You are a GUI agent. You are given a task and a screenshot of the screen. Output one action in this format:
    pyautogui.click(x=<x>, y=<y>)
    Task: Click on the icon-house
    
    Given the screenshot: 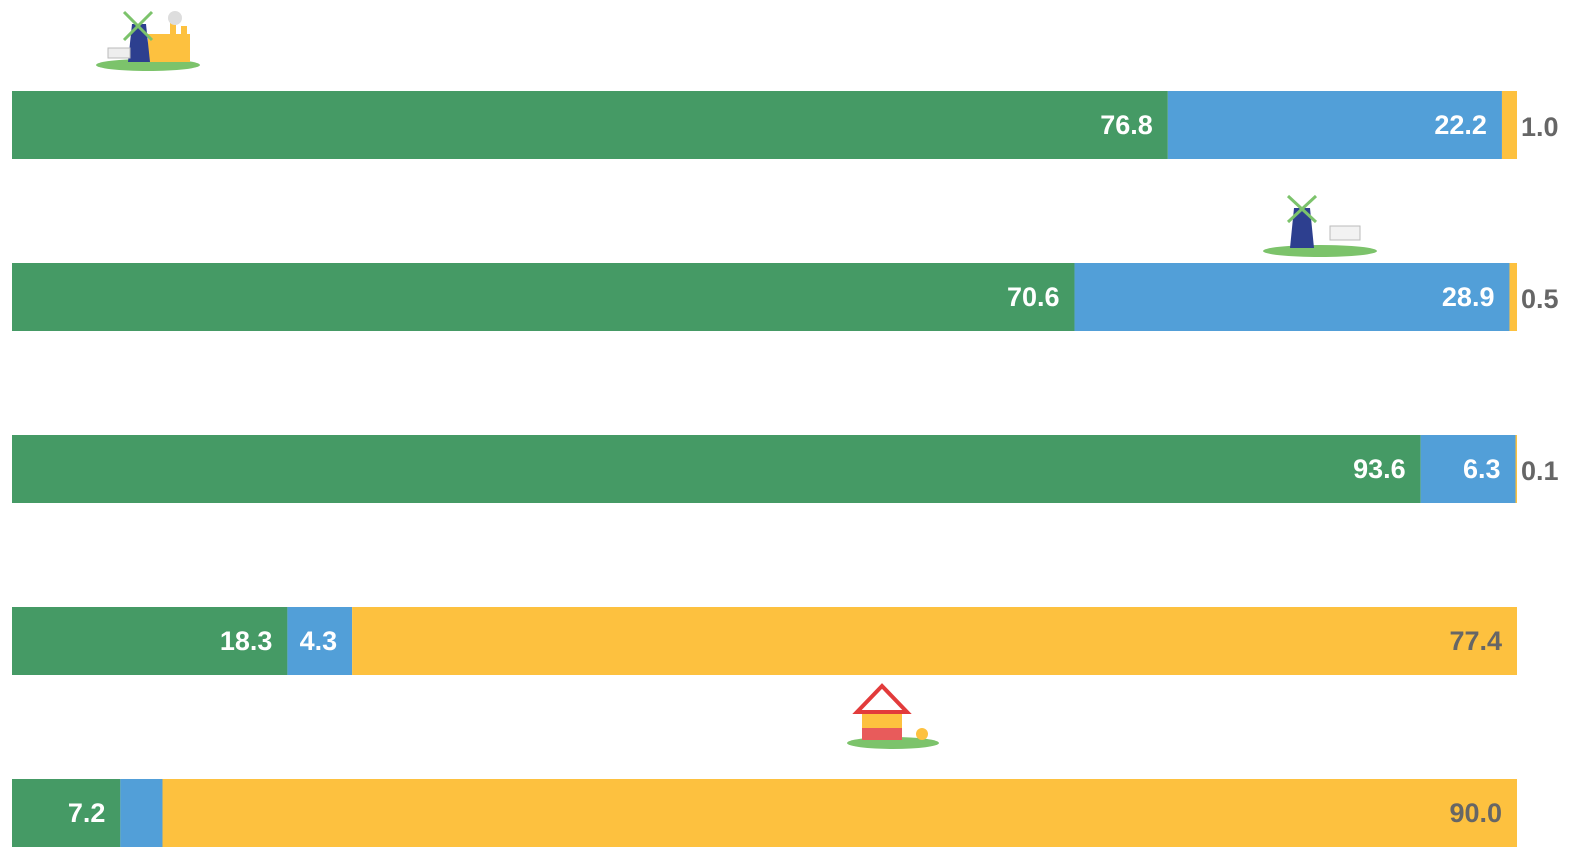 What is the action you would take?
    pyautogui.click(x=893, y=716)
    